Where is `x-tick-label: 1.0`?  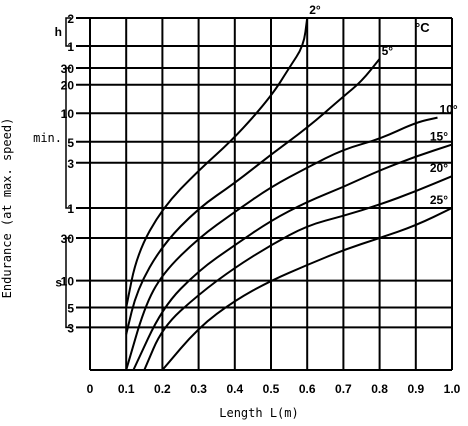
x-tick-label: 1.0 is located at coordinates (452, 389).